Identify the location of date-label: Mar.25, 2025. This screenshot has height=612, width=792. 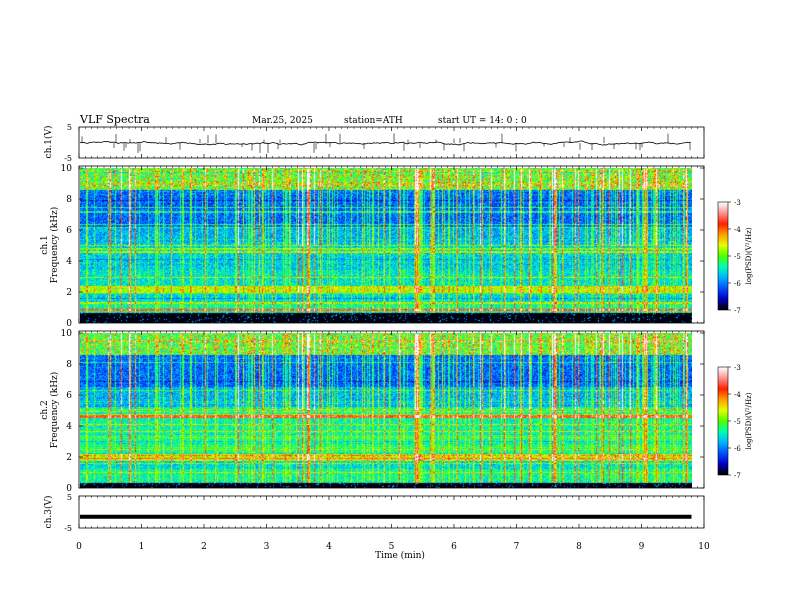
(282, 121).